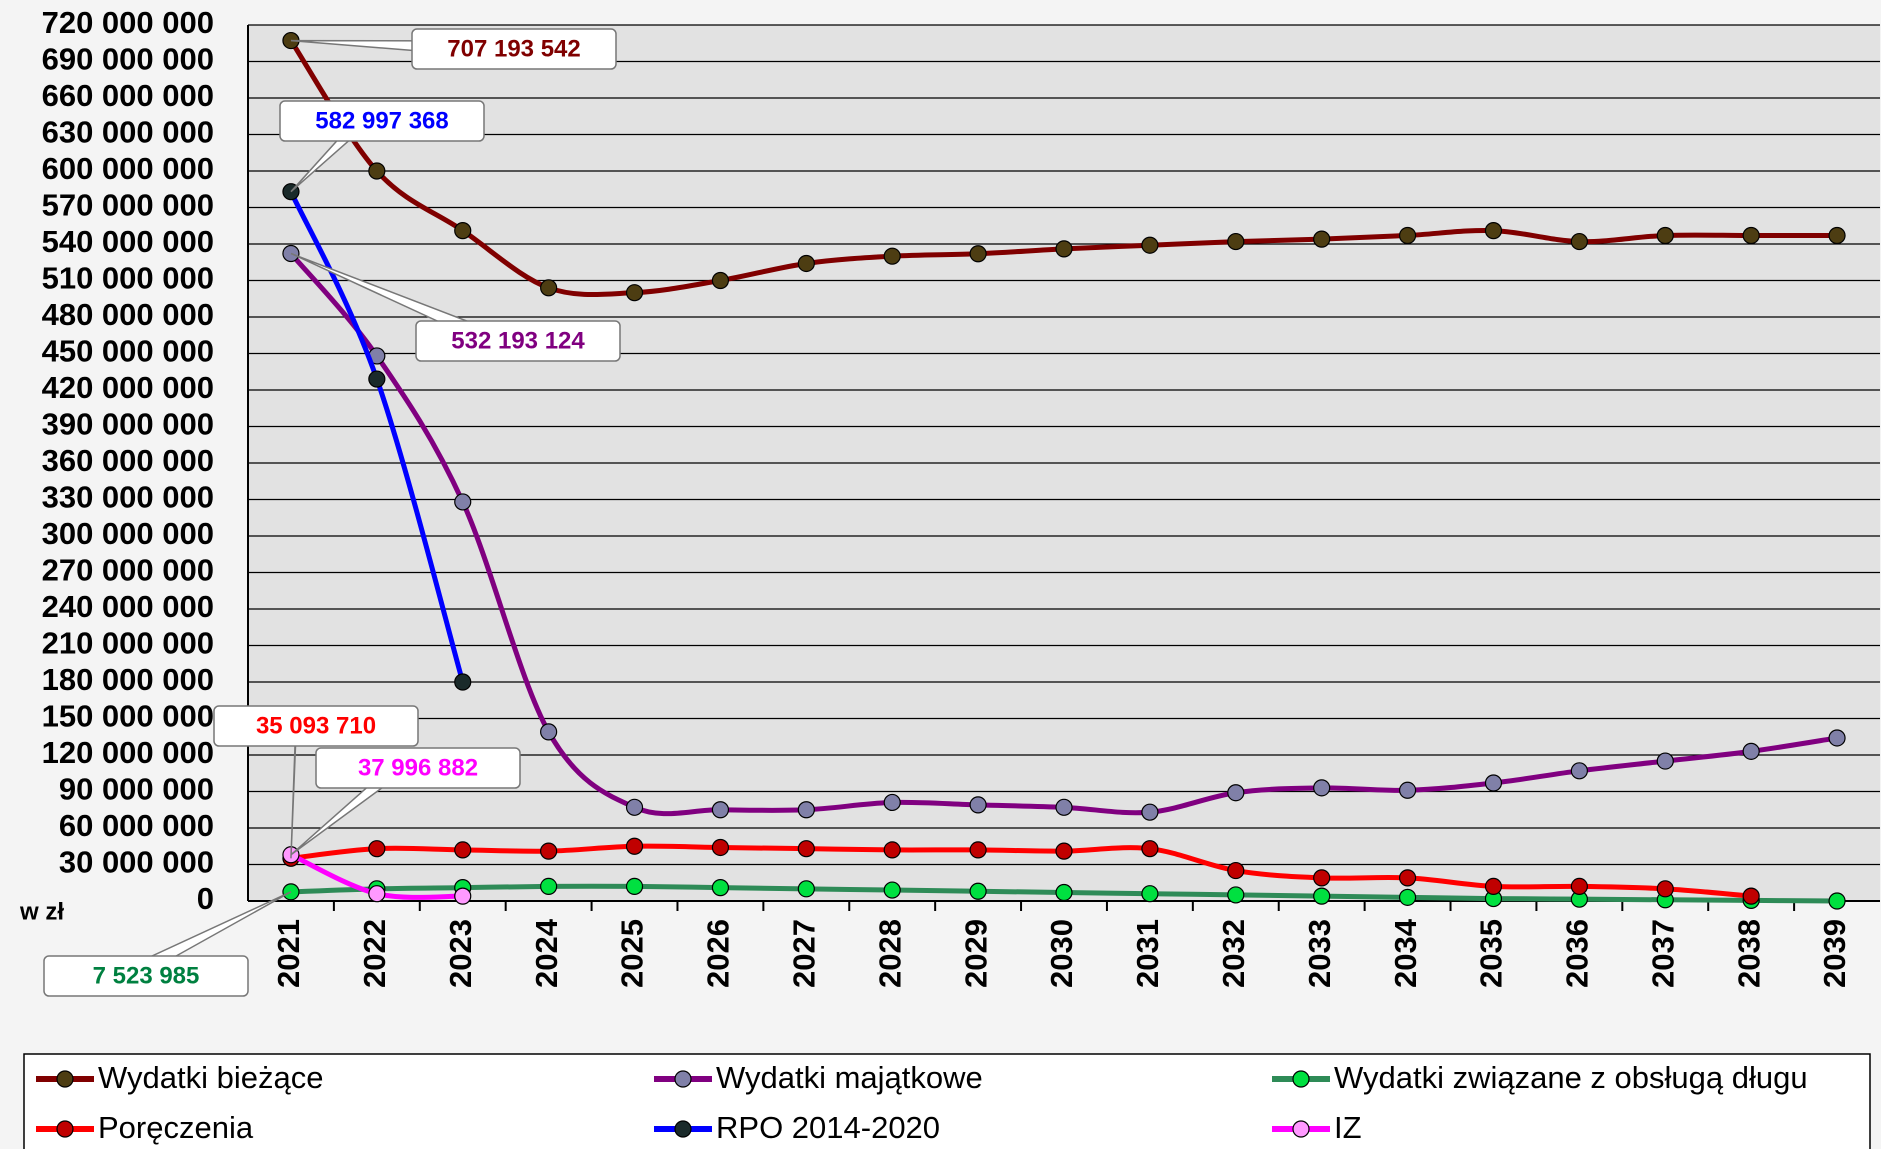 Image resolution: width=1881 pixels, height=1149 pixels. What do you see at coordinates (146, 975) in the screenshot?
I see `data-label: 7 523 985` at bounding box center [146, 975].